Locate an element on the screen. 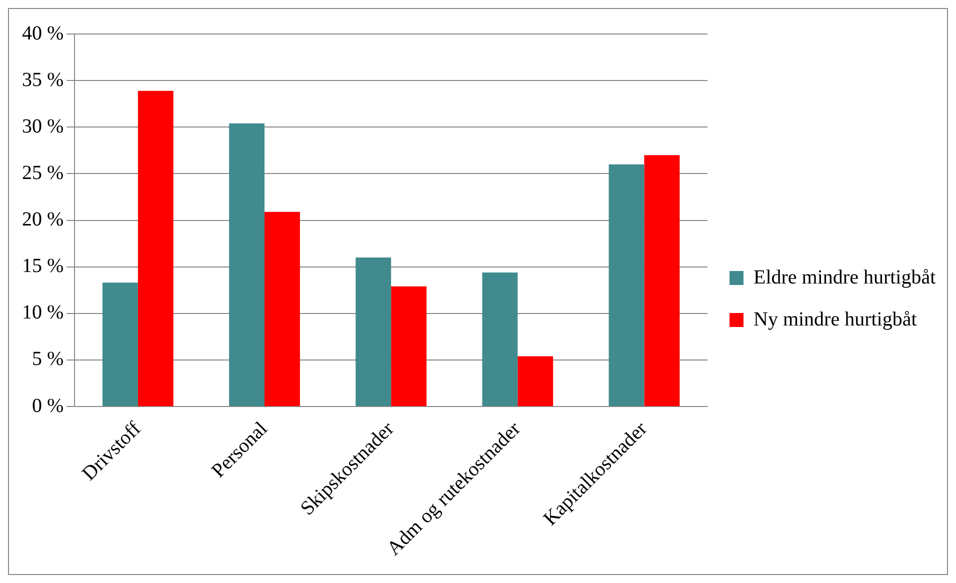  legend-label: Ny mindre hurtigbåt is located at coordinates (836, 319).